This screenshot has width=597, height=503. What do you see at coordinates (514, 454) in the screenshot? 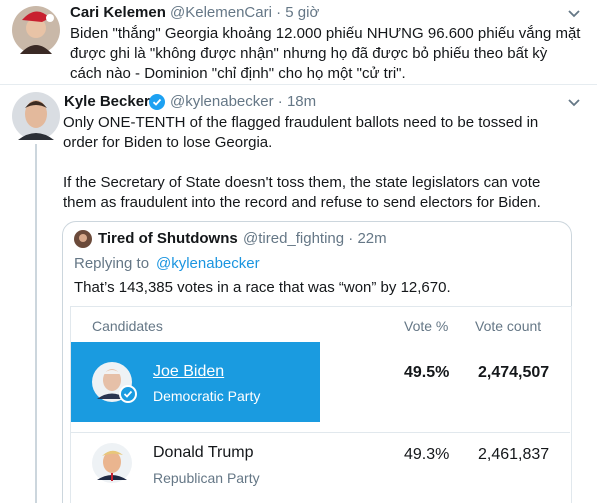
I see `vote-count: 2,461,837` at bounding box center [514, 454].